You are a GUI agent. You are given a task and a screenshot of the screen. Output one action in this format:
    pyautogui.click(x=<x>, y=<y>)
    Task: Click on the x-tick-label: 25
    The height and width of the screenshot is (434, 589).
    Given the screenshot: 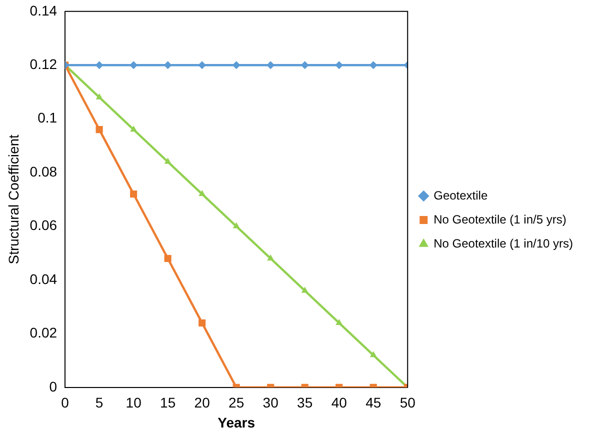 What is the action you would take?
    pyautogui.click(x=236, y=402)
    